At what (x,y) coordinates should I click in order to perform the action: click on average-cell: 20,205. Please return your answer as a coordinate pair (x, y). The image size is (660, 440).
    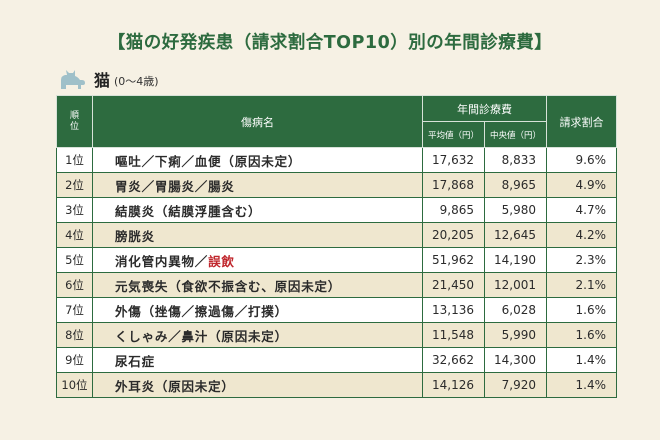
    Looking at the image, I should click on (453, 235).